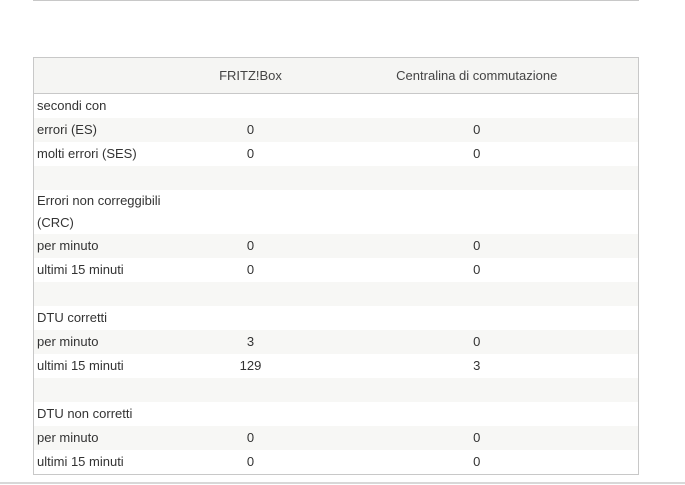 The image size is (685, 485). I want to click on row-label: molti errori (SES), so click(87, 153).